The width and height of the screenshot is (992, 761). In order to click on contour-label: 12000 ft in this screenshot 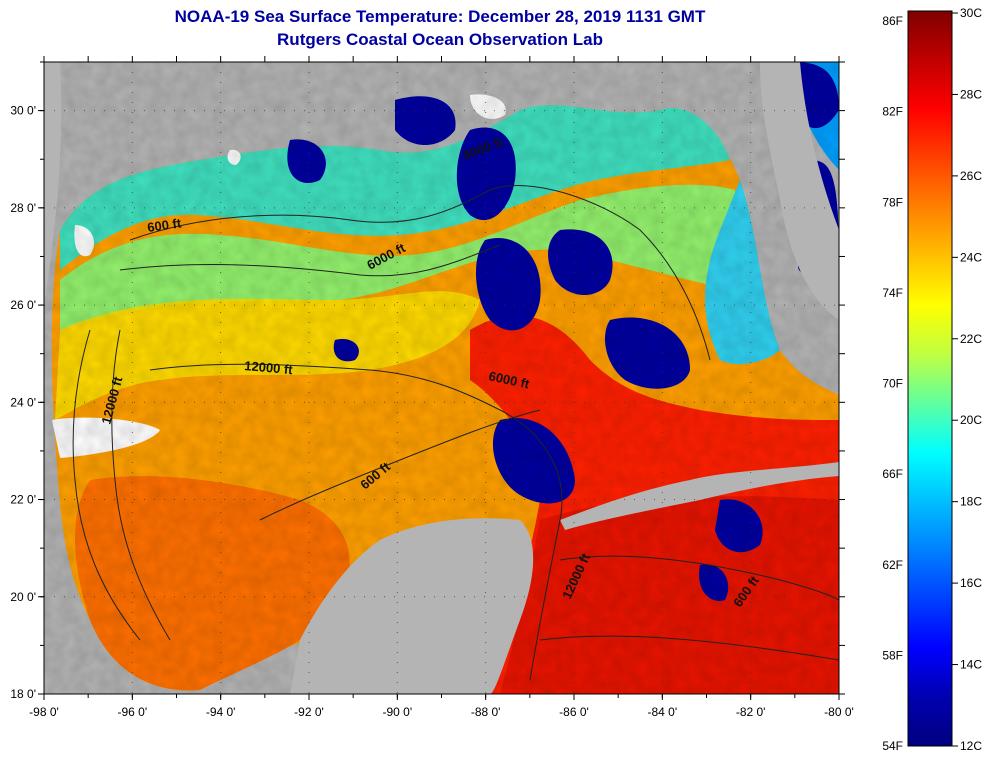, I will do `click(269, 367)`.